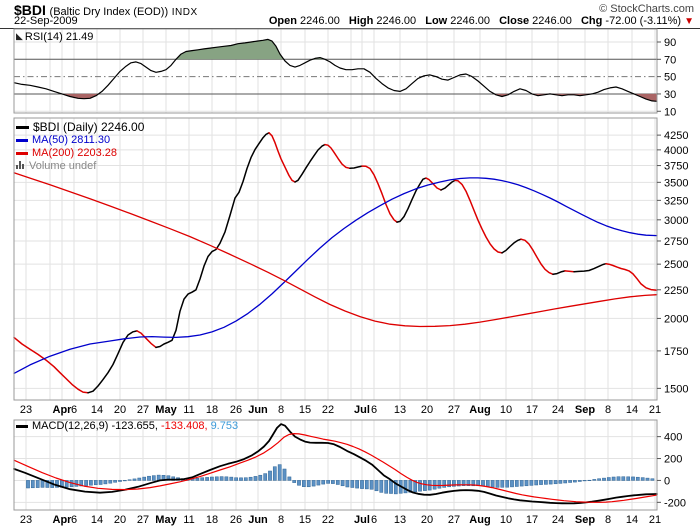 The height and width of the screenshot is (530, 700). I want to click on macd-legend-value1: MACD(12,26,9) -123.655,, so click(95, 426).